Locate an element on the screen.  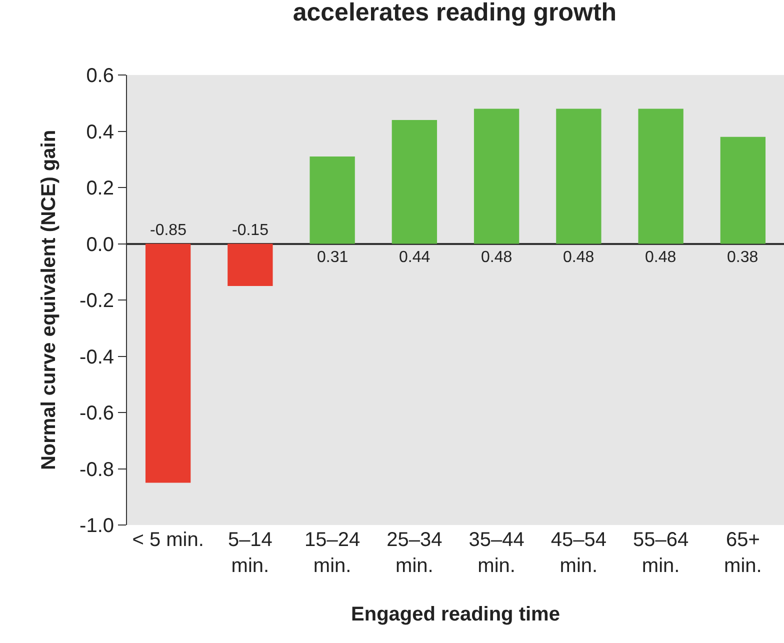
y-tick-label: -0.4 is located at coordinates (97, 357).